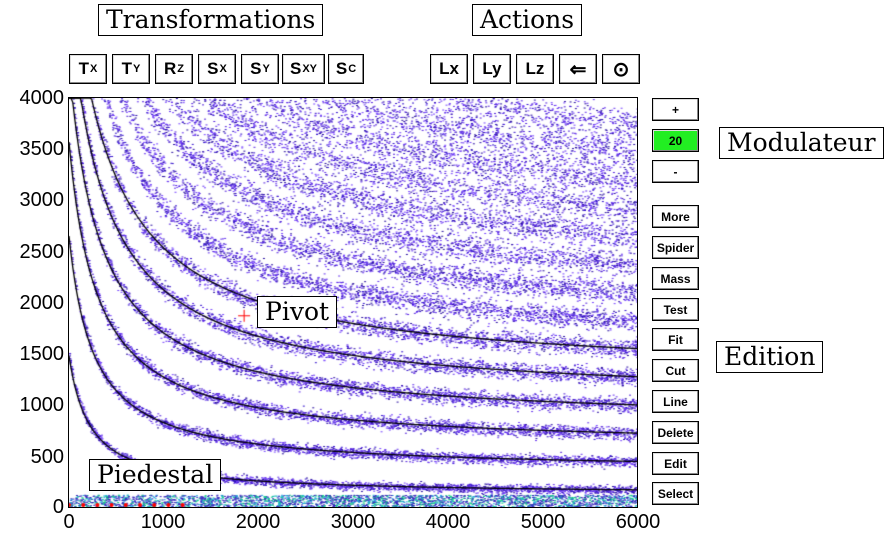 The width and height of the screenshot is (893, 538). What do you see at coordinates (297, 312) in the screenshot?
I see `pivot-label: Pivot` at bounding box center [297, 312].